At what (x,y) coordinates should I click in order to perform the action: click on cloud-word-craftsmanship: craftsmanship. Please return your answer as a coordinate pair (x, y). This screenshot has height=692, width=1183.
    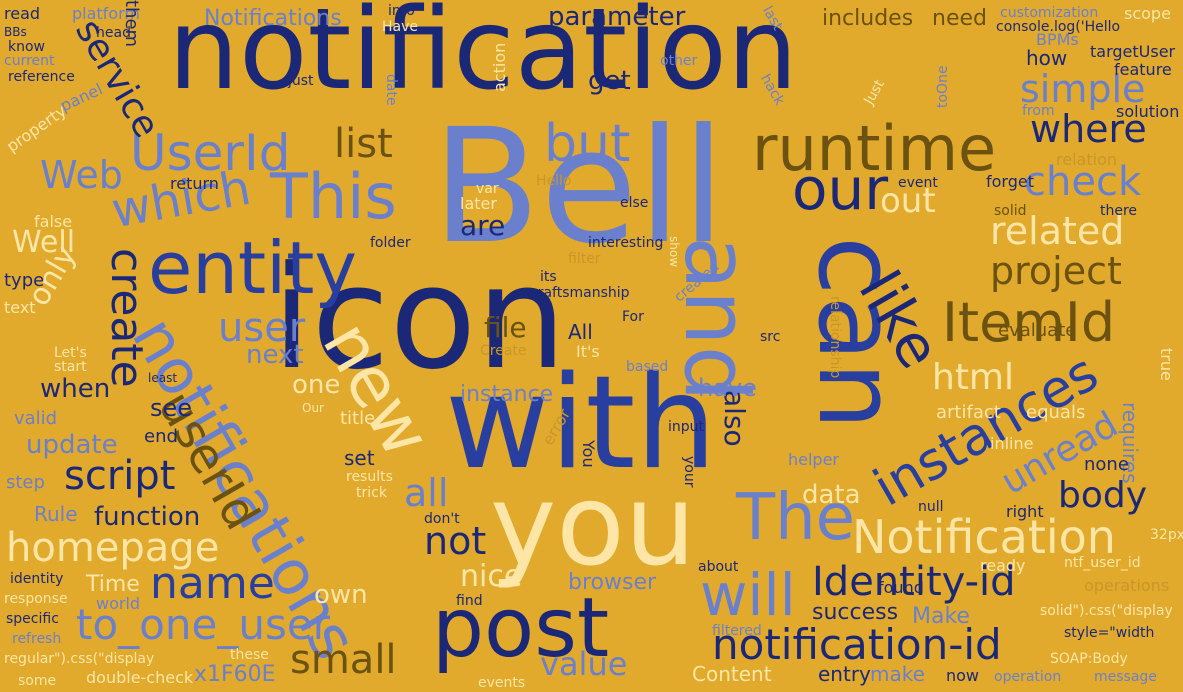
    Looking at the image, I should click on (580, 293).